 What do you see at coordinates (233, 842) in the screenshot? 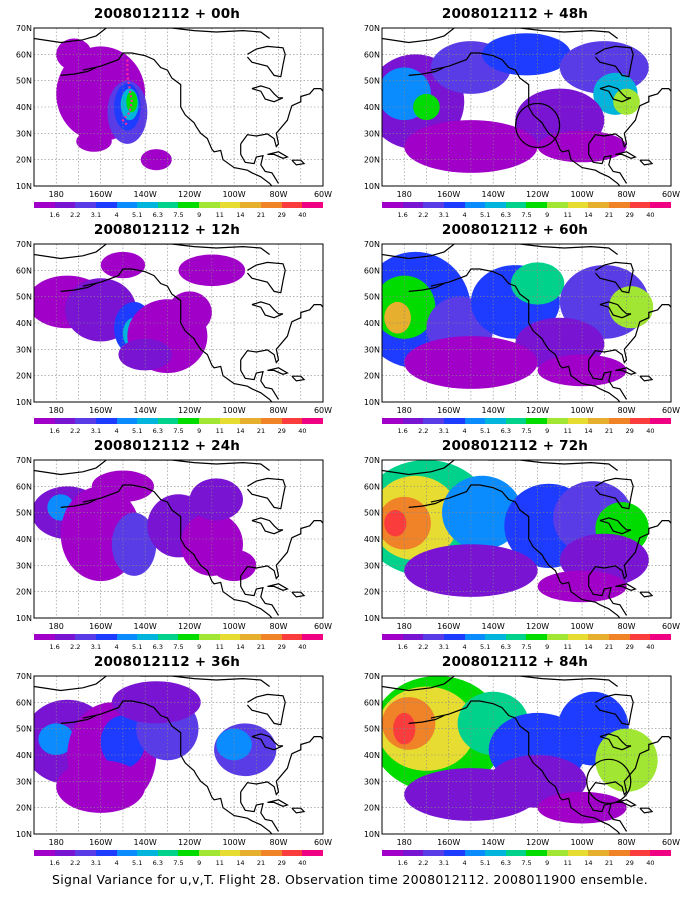
I see `lon-tick-label: 100W` at bounding box center [233, 842].